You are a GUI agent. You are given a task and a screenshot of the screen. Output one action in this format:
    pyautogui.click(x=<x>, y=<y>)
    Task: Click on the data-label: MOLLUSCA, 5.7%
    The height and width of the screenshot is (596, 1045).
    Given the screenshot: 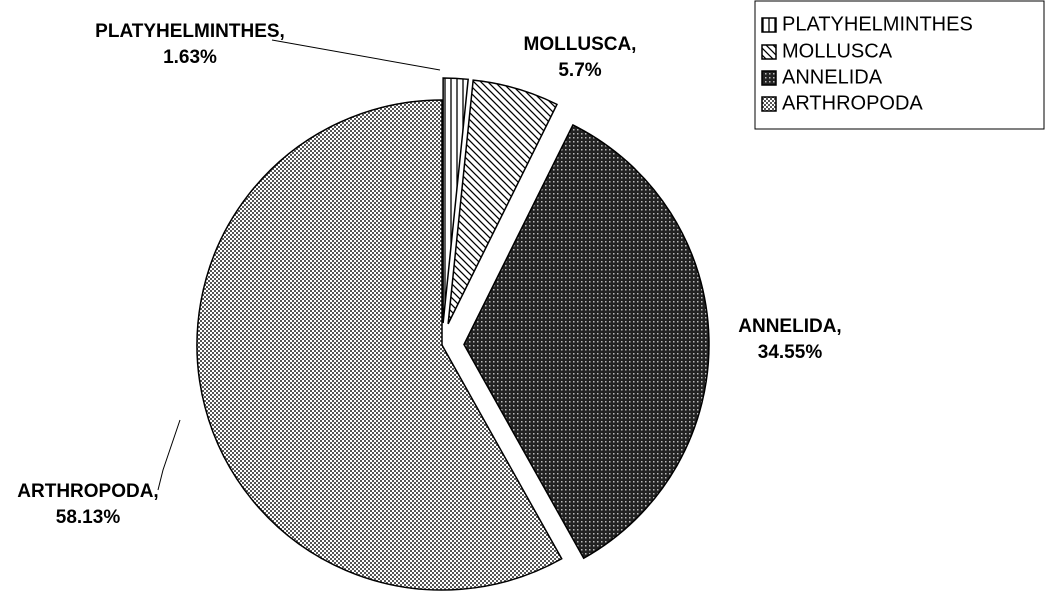 What is the action you would take?
    pyautogui.click(x=580, y=57)
    